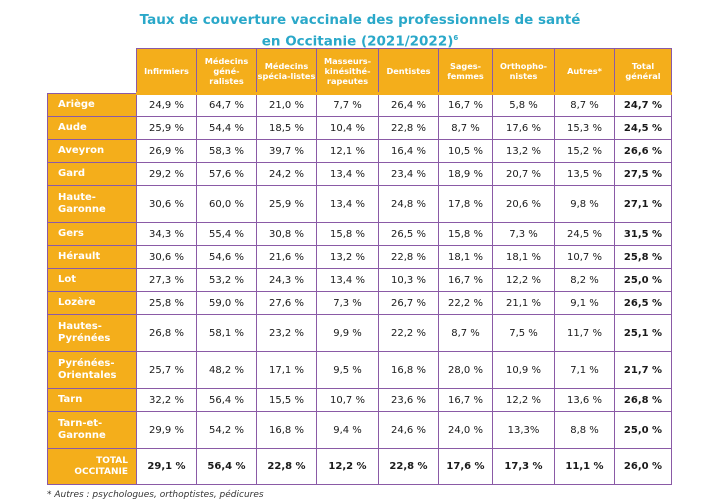 This screenshot has width=719, height=500. What do you see at coordinates (226, 370) in the screenshot?
I see `value-cell: 48,2 %` at bounding box center [226, 370].